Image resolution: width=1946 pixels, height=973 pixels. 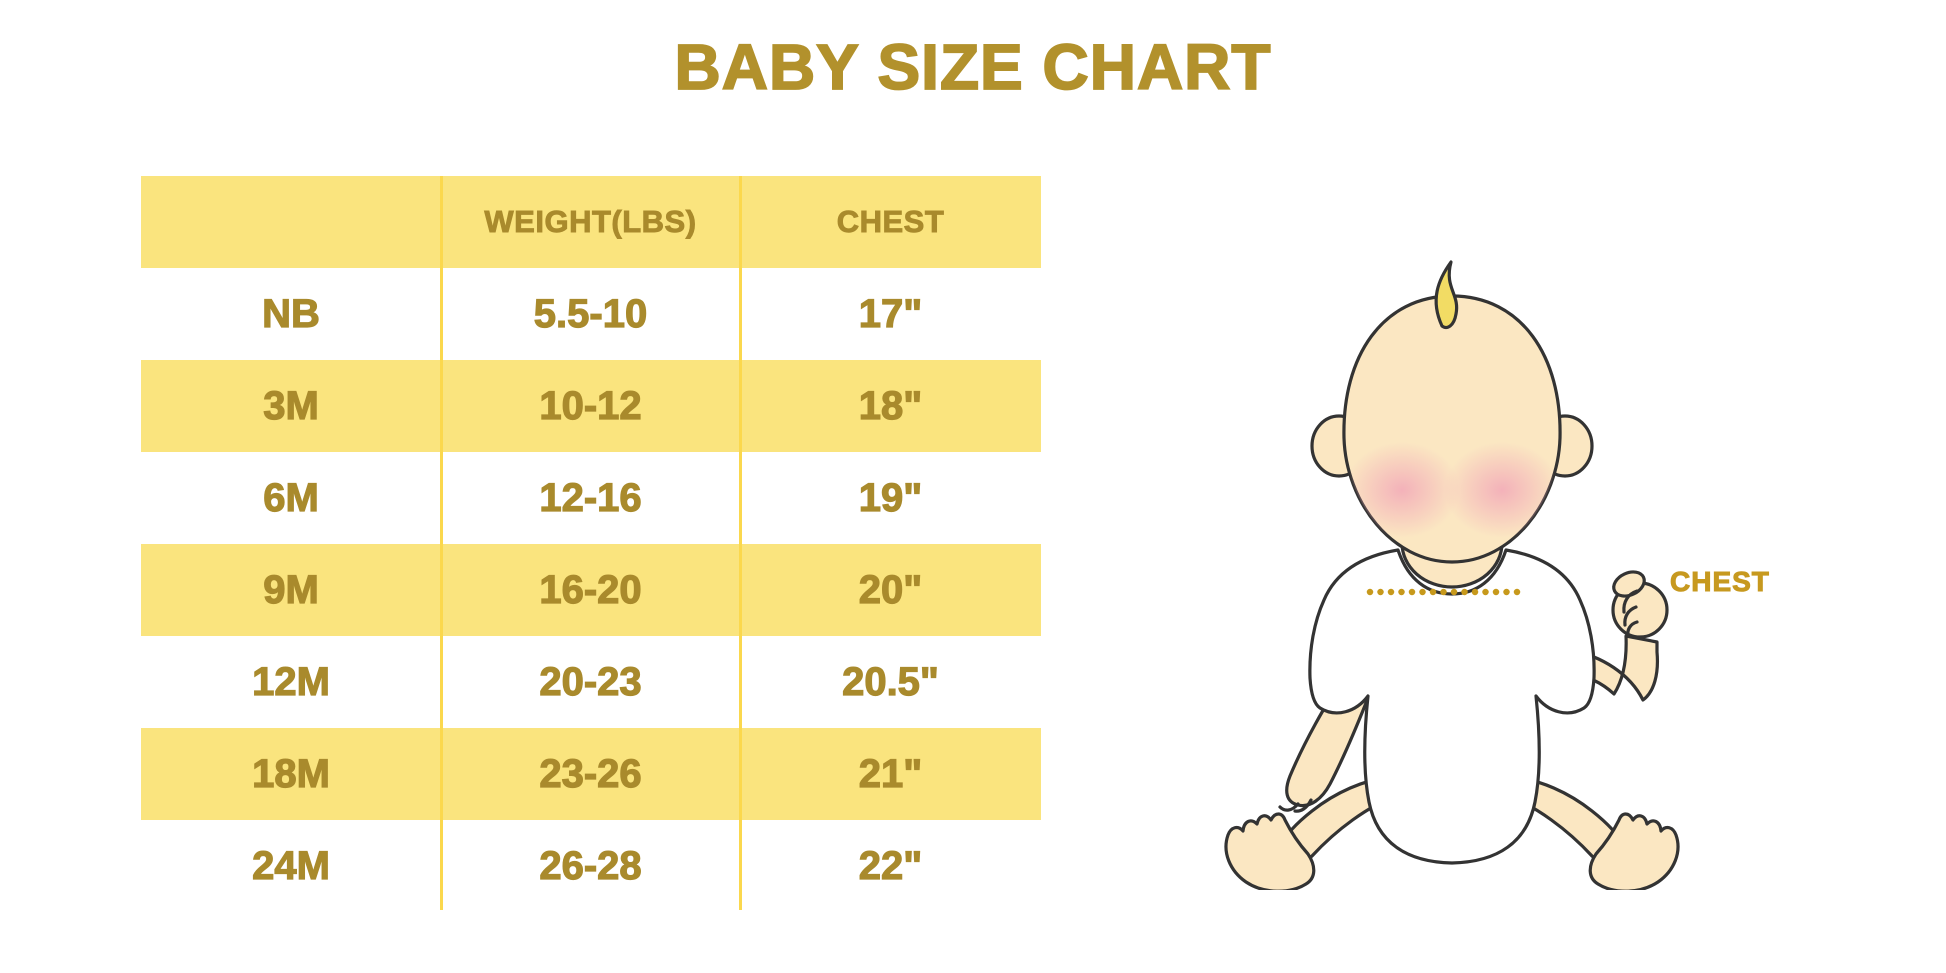 I want to click on table-row: 9M 16-20 20", so click(x=591, y=590).